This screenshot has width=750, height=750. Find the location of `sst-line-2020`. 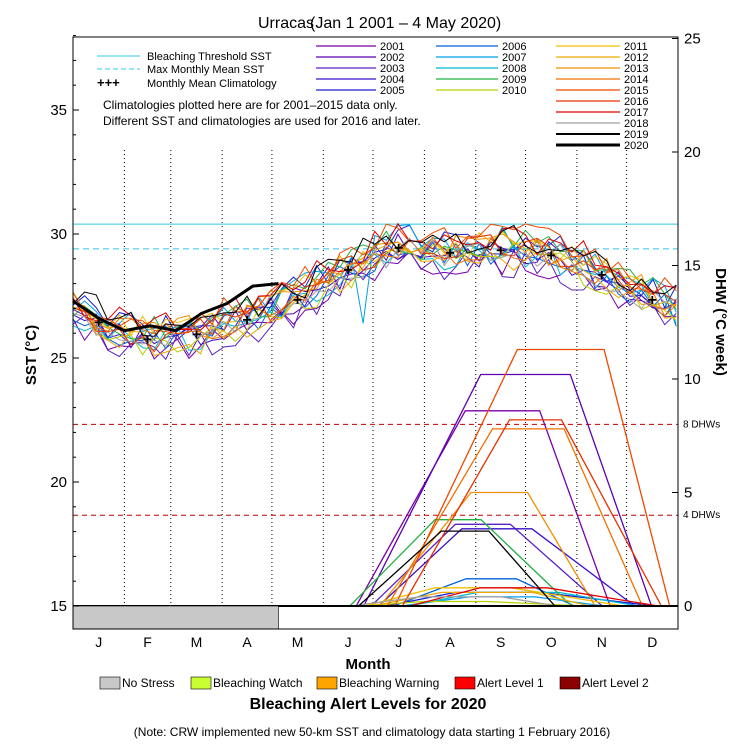

sst-line-2020 is located at coordinates (175, 307).